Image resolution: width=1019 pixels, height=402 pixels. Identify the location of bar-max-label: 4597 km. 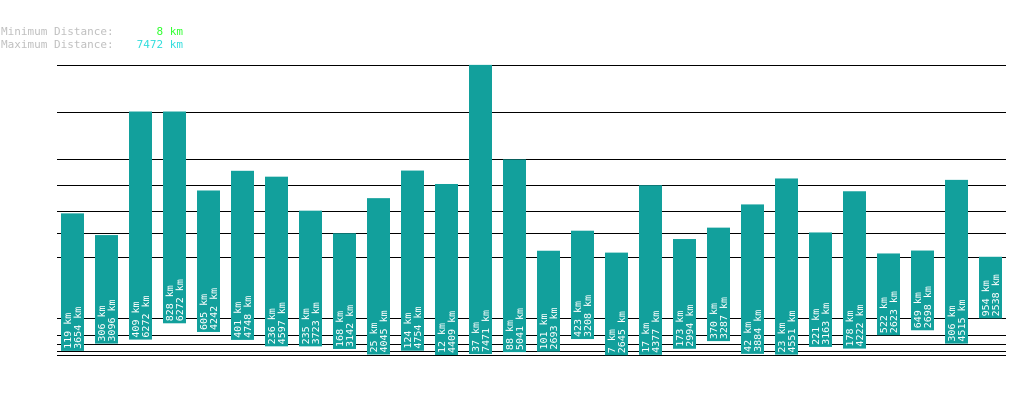
(282, 323).